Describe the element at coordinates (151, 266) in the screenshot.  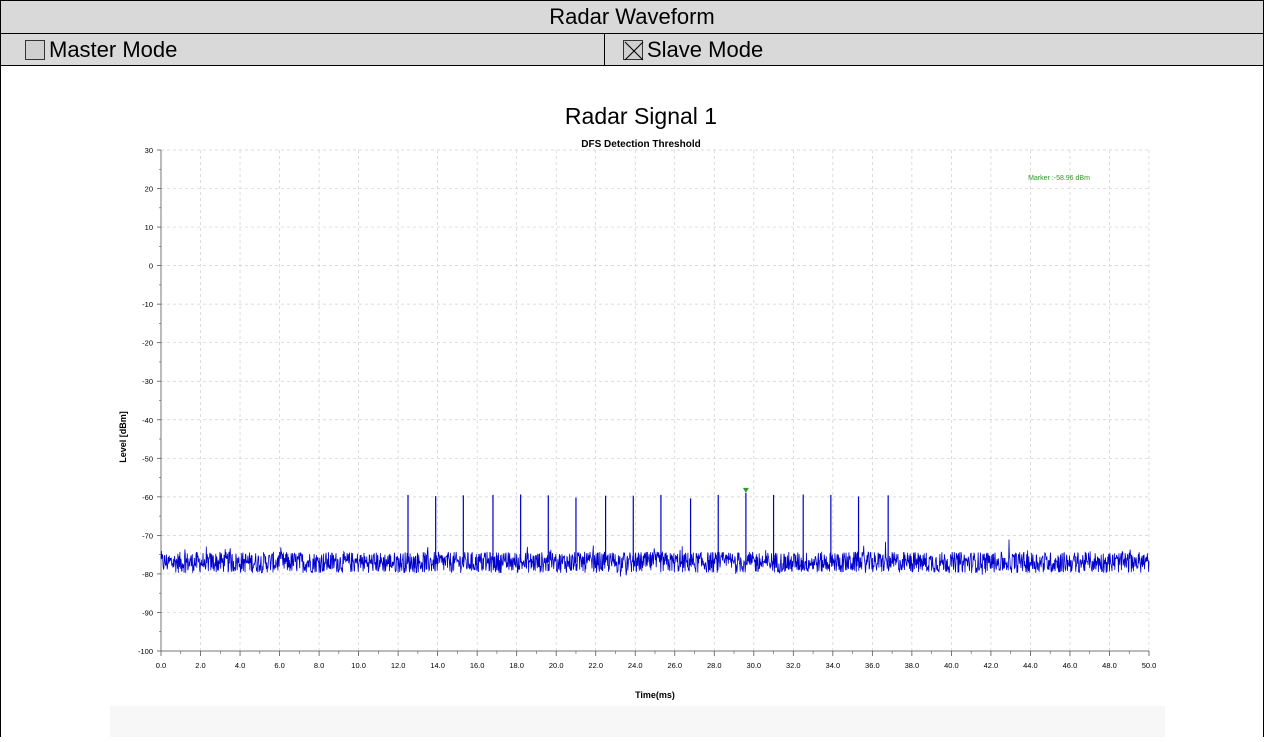
I see `y-tick-label: 0` at that location.